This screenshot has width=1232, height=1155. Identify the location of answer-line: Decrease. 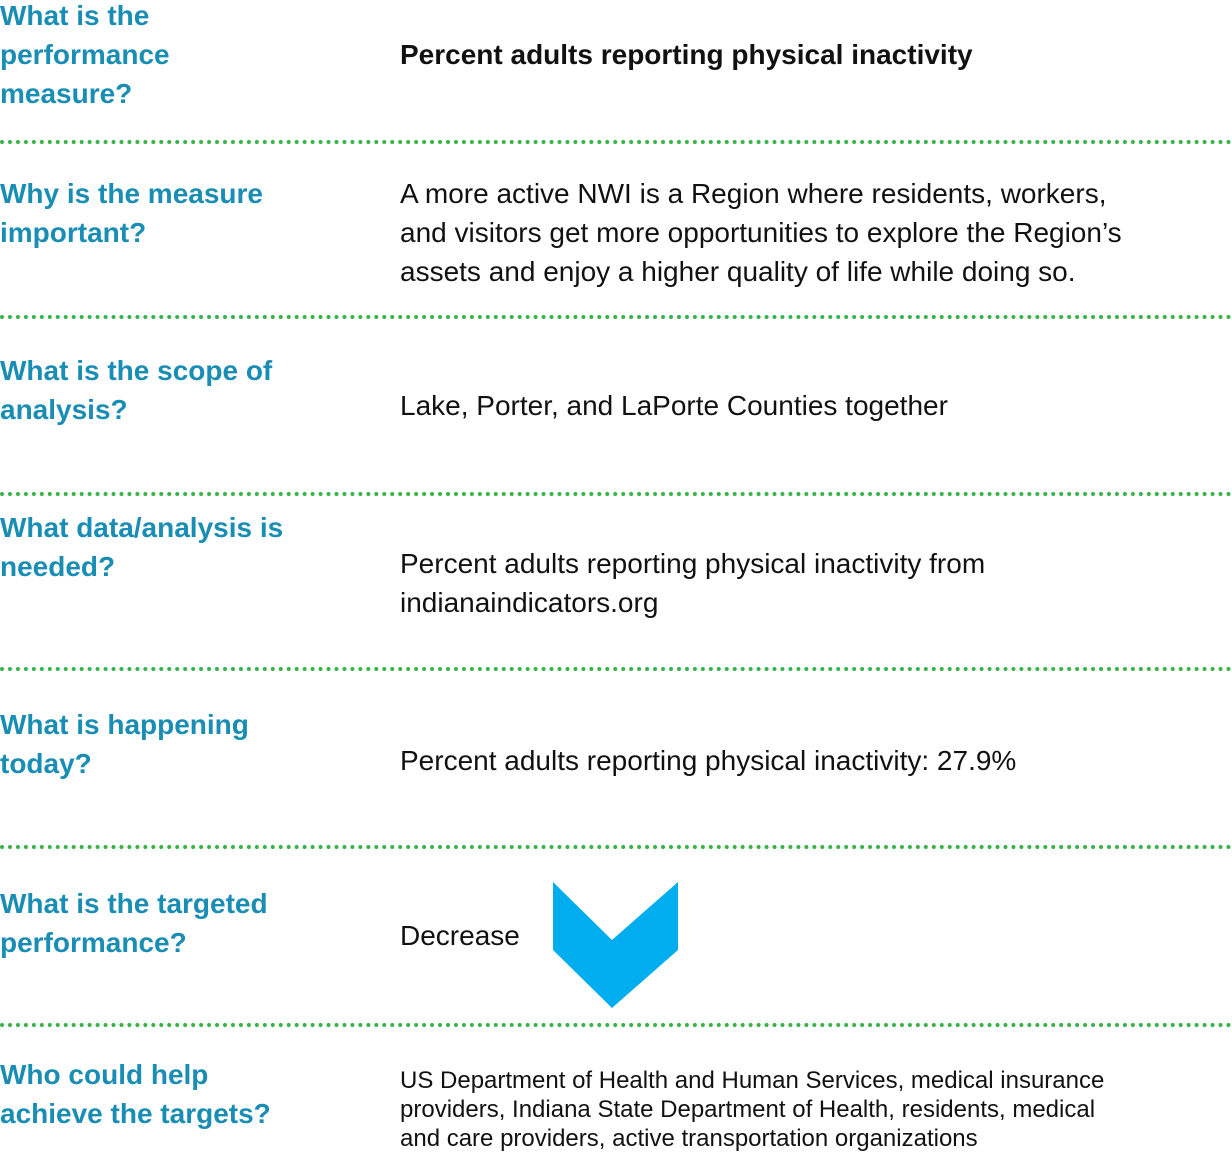
(460, 935).